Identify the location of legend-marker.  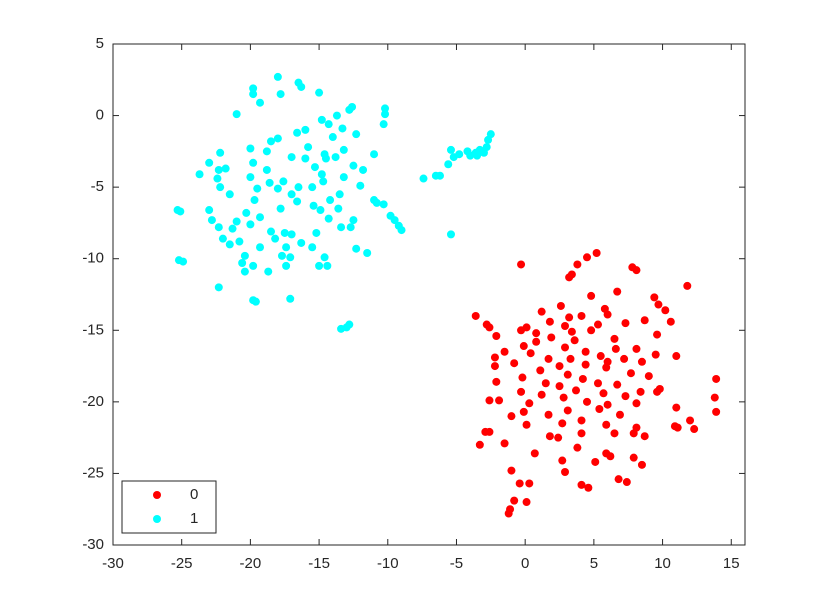
(157, 495).